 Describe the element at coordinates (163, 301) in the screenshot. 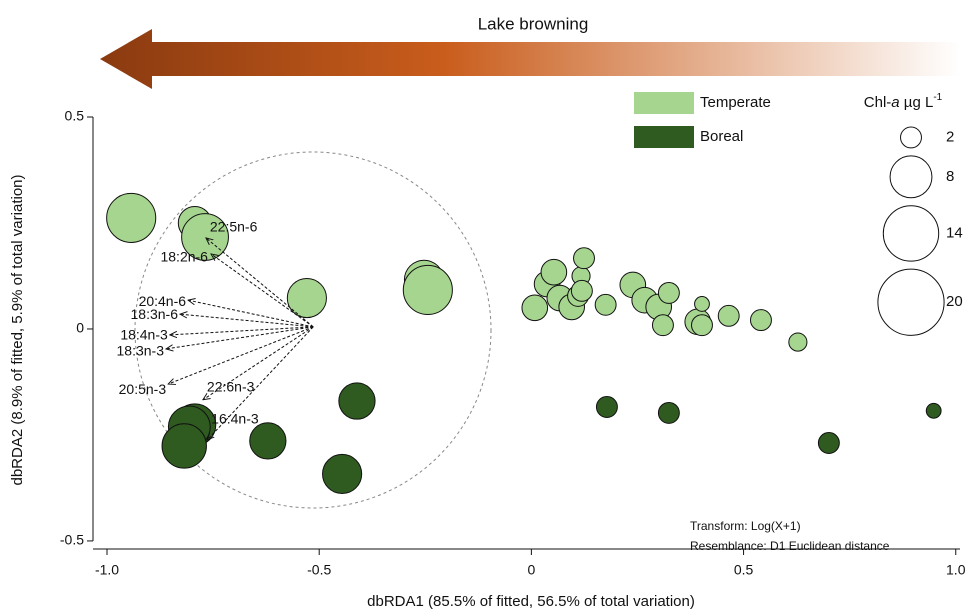

I see `vector-label: 20:4n-6` at that location.